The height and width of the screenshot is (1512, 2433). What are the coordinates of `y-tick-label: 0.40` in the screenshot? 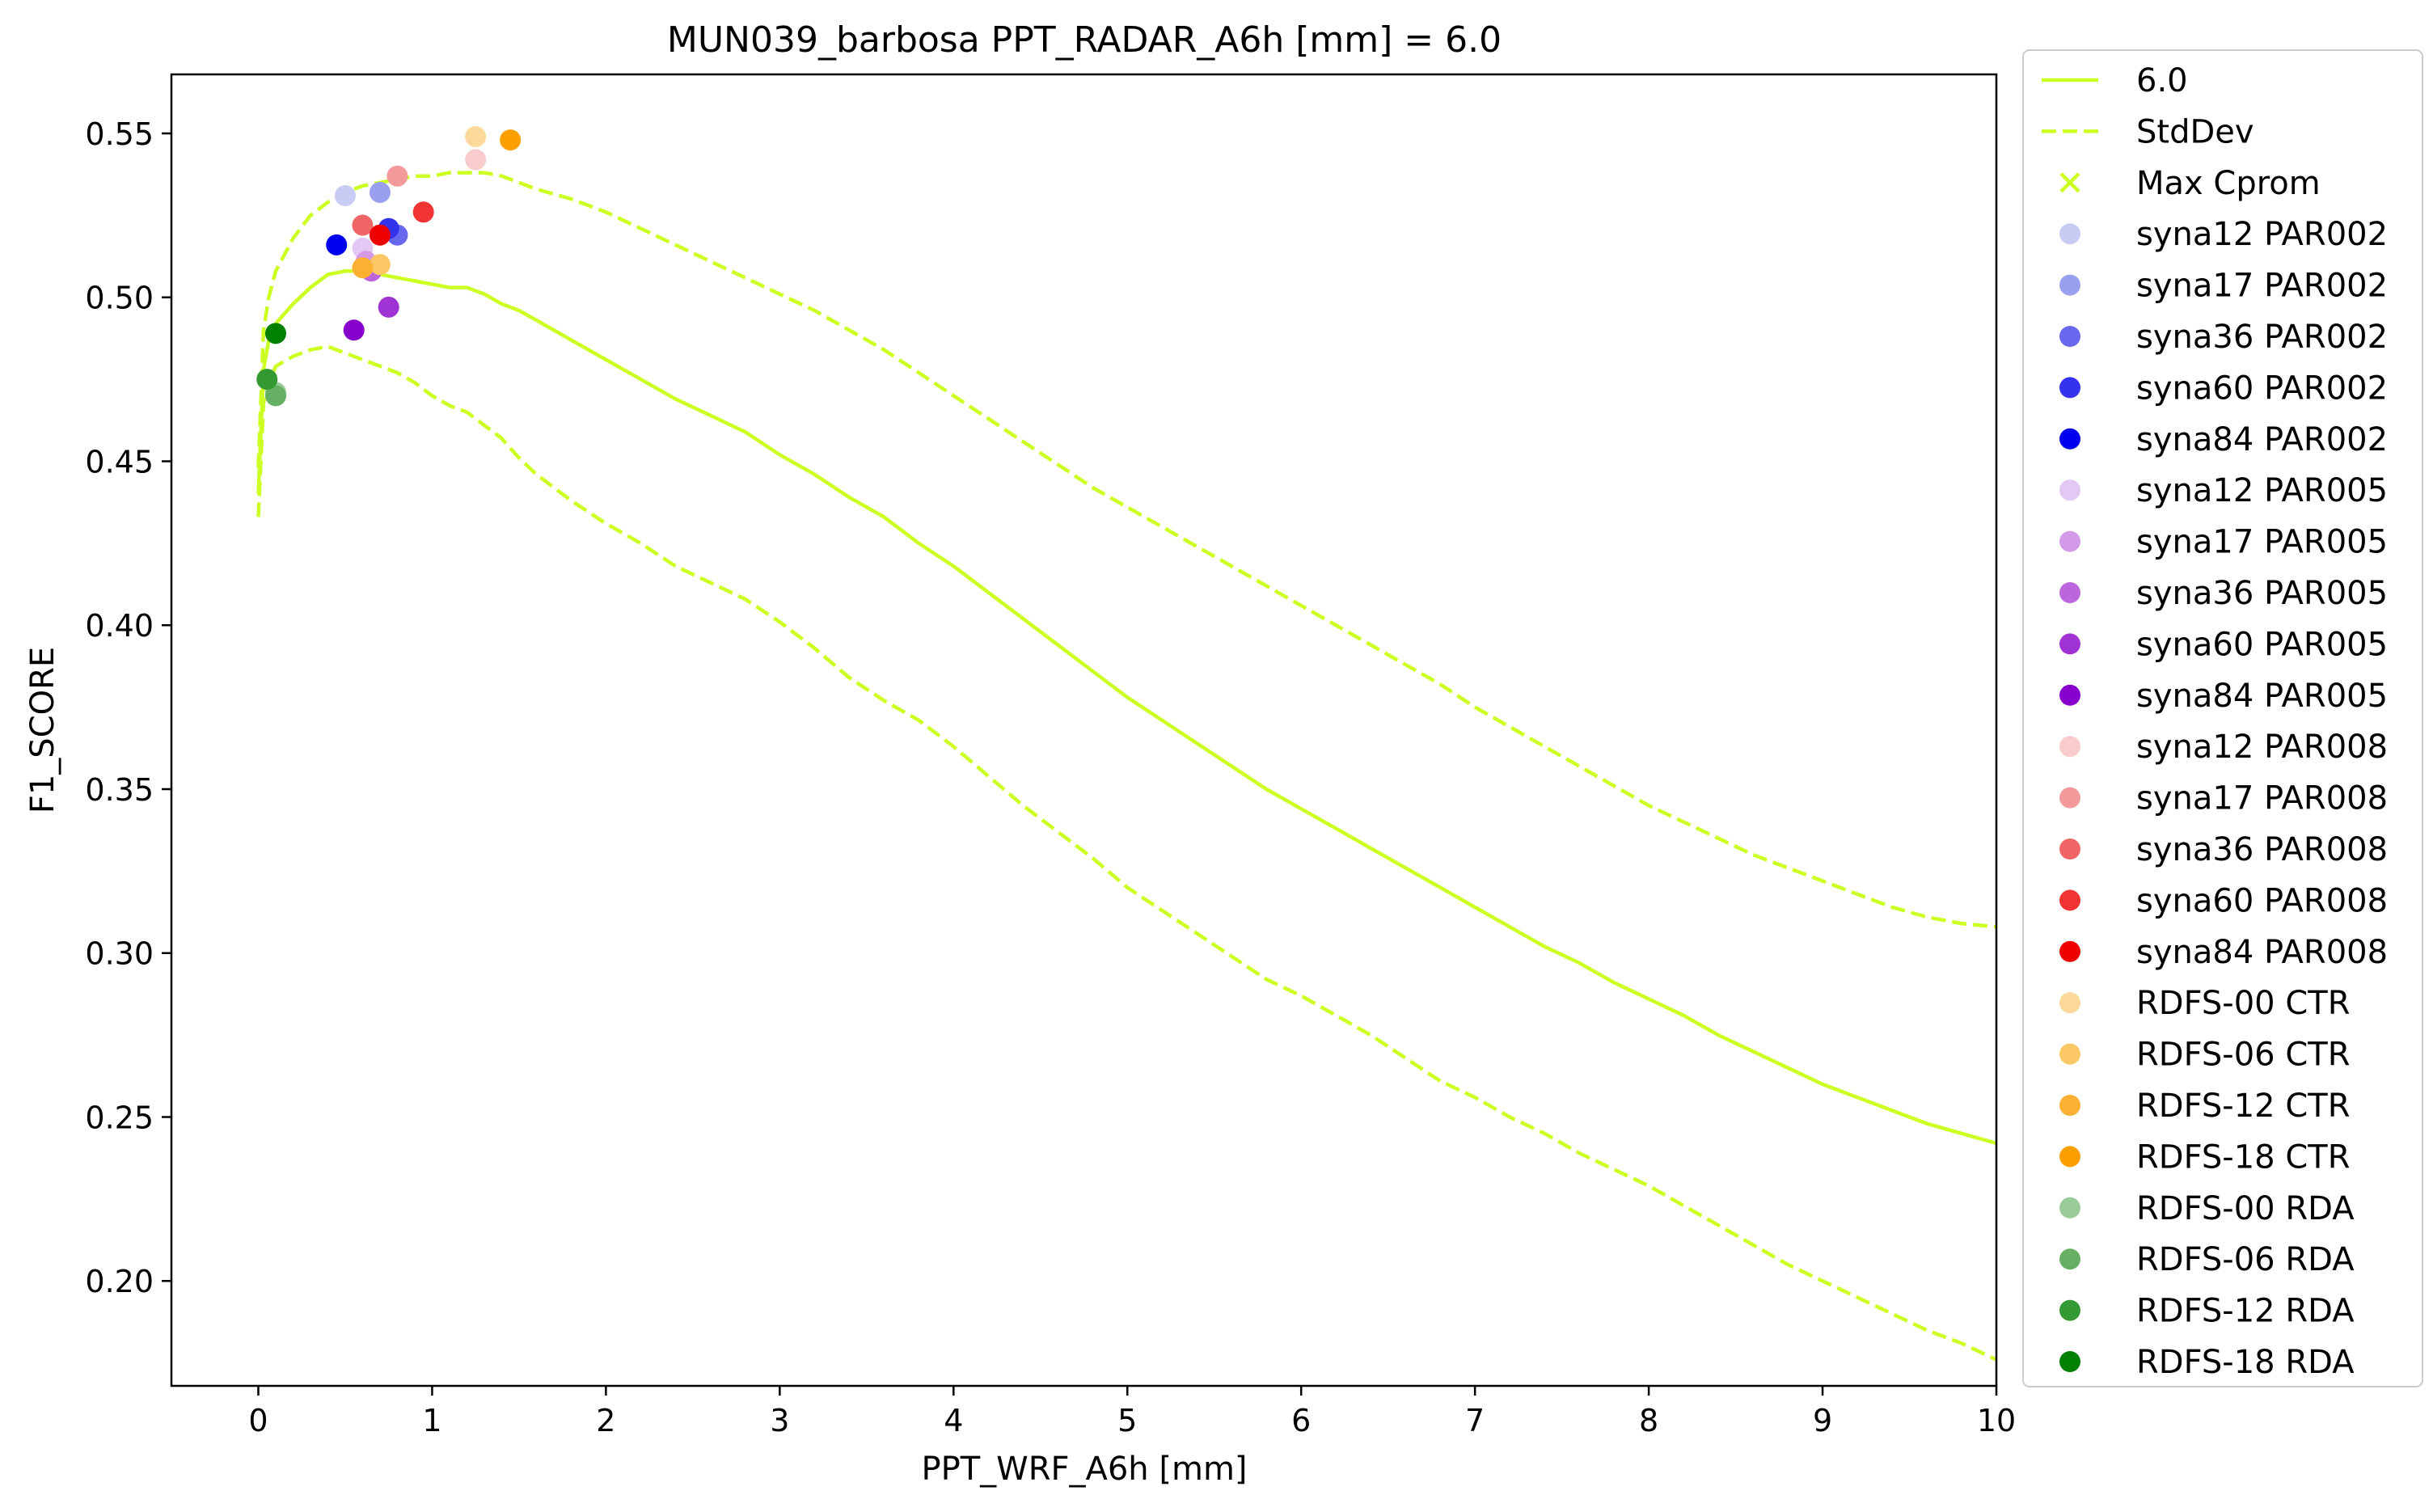 It's located at (119, 626).